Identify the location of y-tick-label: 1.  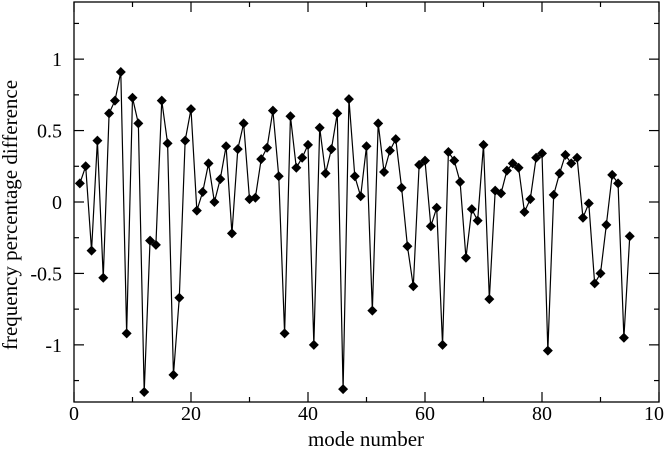
(57, 60).